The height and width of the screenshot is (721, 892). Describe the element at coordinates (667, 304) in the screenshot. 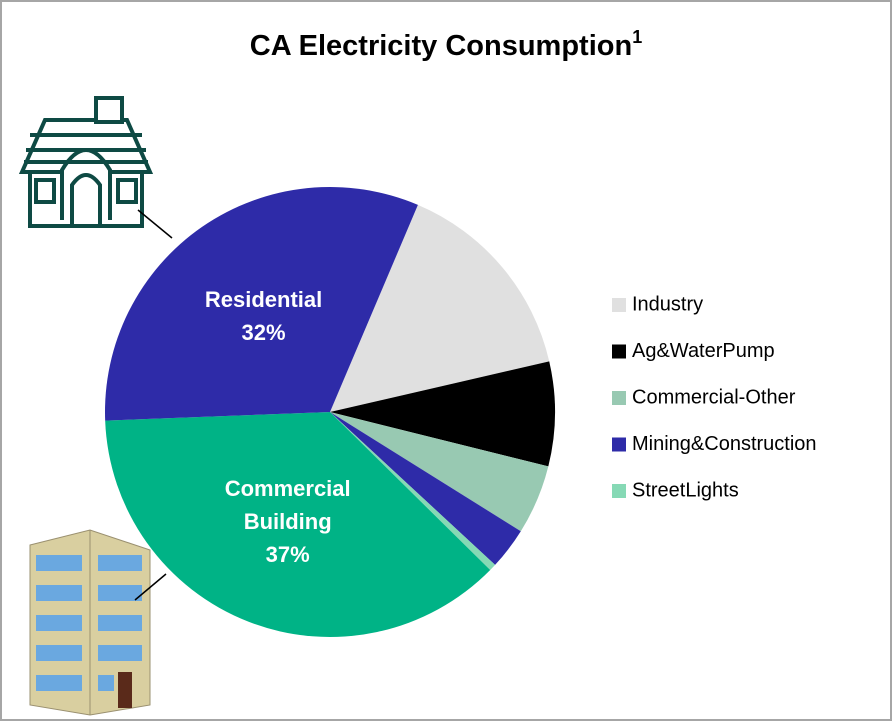

I see `legend-label: Industry` at that location.